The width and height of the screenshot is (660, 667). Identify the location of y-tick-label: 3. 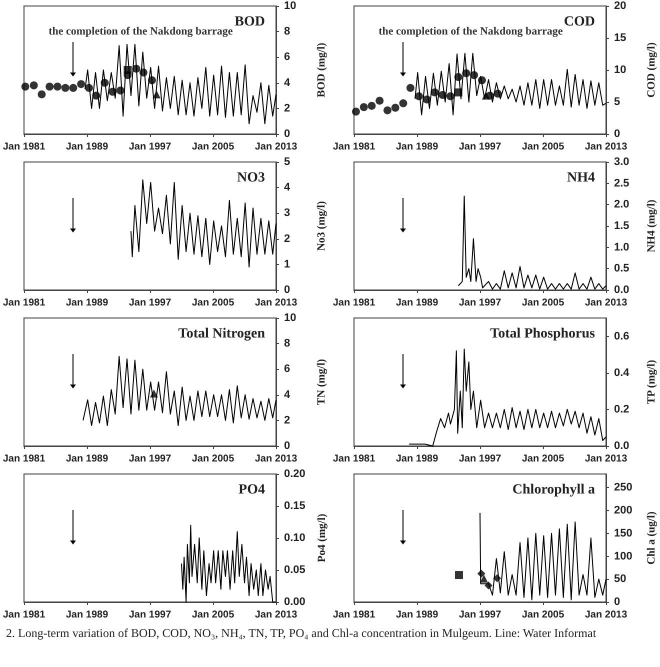
(287, 213).